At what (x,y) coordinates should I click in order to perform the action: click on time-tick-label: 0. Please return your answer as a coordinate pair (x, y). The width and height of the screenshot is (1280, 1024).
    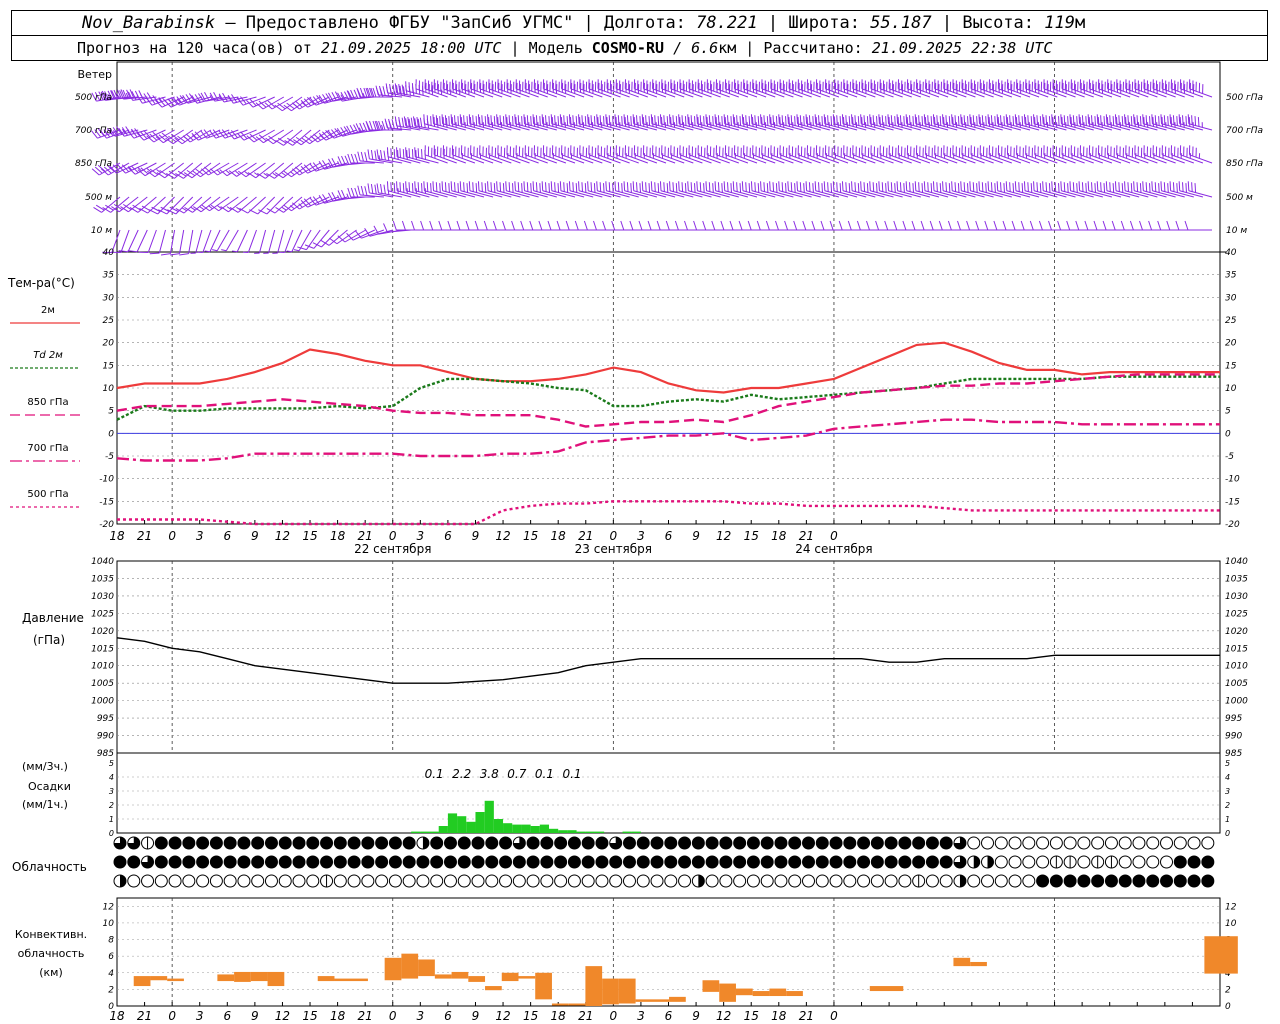
    Looking at the image, I should click on (614, 536).